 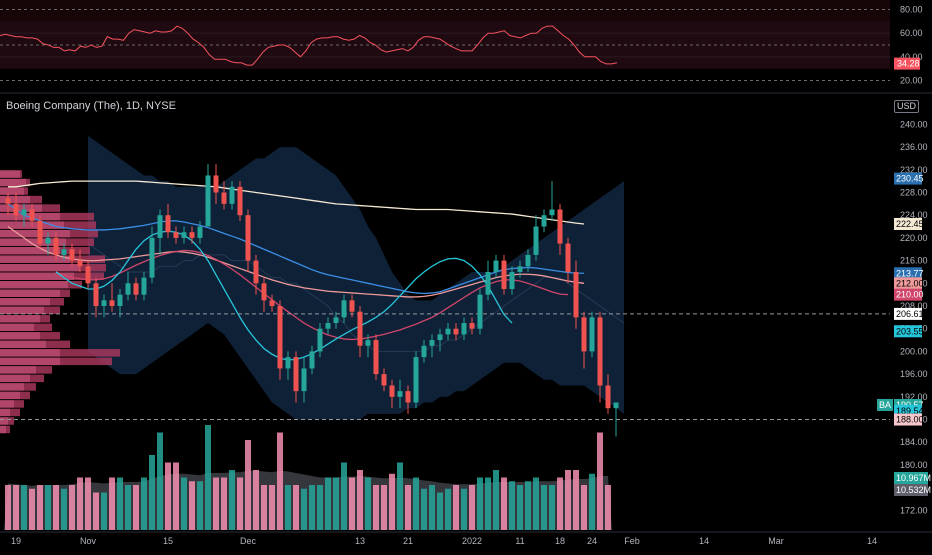 What do you see at coordinates (911, 9) in the screenshot?
I see `rsi-tick-label: 80.00` at bounding box center [911, 9].